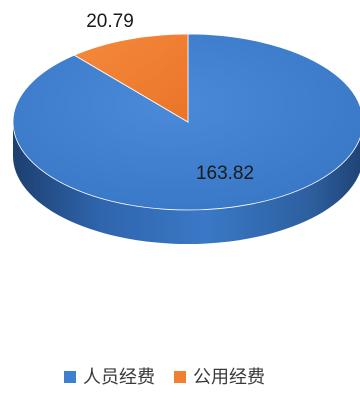  What do you see at coordinates (225, 173) in the screenshot?
I see `data-label-0: 163.82` at bounding box center [225, 173].